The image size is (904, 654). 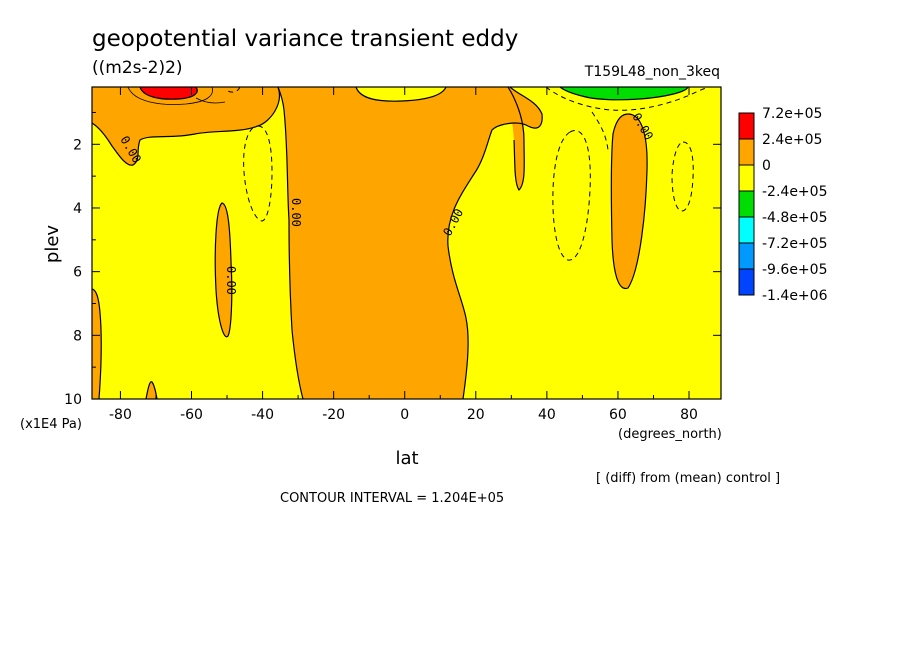 What do you see at coordinates (404, 415) in the screenshot?
I see `x-tick-label: 0` at bounding box center [404, 415].